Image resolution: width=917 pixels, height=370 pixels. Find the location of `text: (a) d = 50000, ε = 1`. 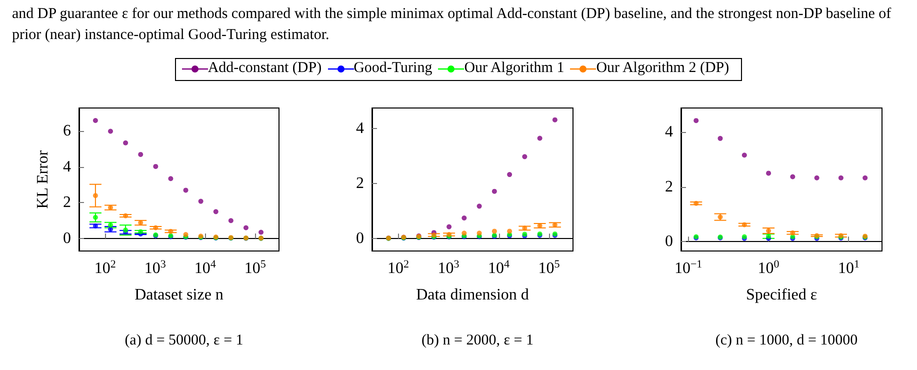

text: (a) d = 50000, ε = 1 is located at coordinates (184, 340).